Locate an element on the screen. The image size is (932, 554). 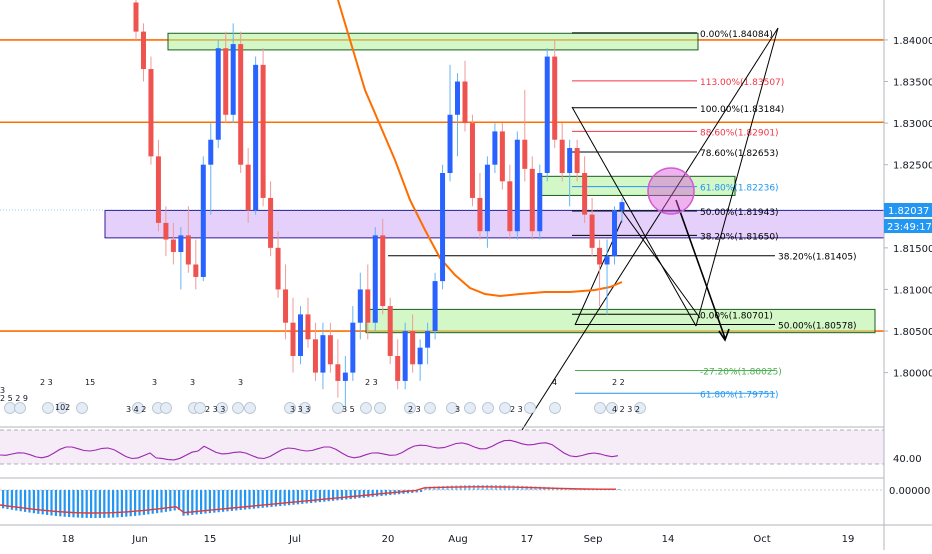
time-tick-label: Jun is located at coordinates (139, 539).